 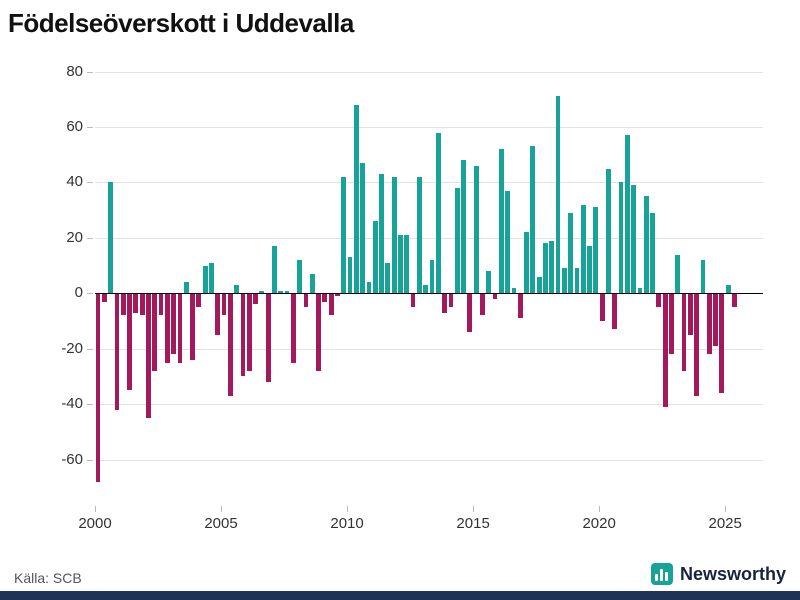 I want to click on x-axis-tick-label: 2025, so click(x=725, y=523).